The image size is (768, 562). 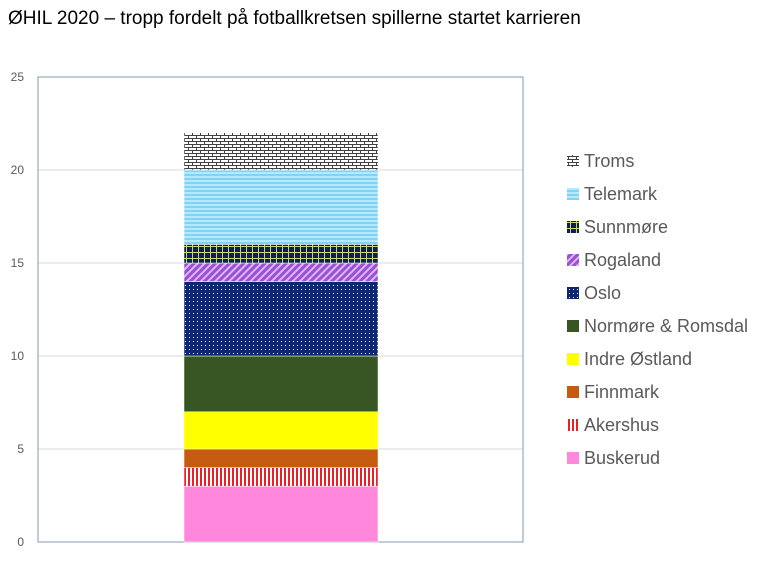 What do you see at coordinates (666, 326) in the screenshot?
I see `legend-label: Normøre & Romsdal` at bounding box center [666, 326].